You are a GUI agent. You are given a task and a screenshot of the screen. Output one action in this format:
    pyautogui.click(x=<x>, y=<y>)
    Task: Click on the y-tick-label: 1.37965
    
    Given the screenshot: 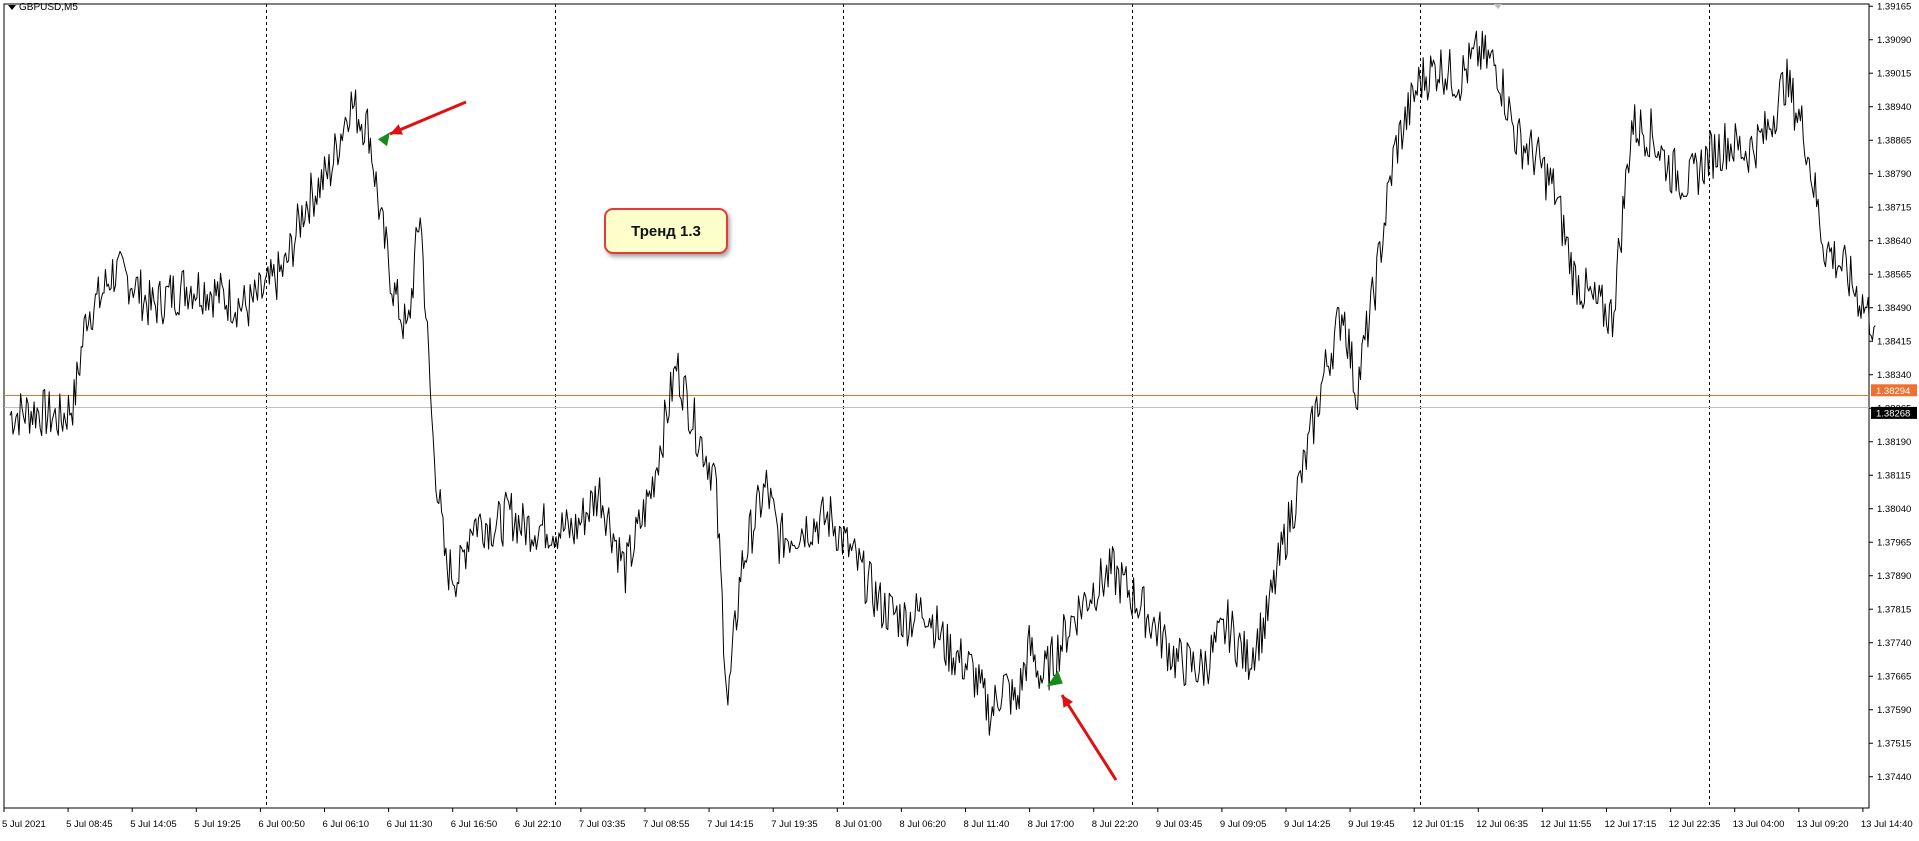 What is the action you would take?
    pyautogui.click(x=1894, y=543)
    